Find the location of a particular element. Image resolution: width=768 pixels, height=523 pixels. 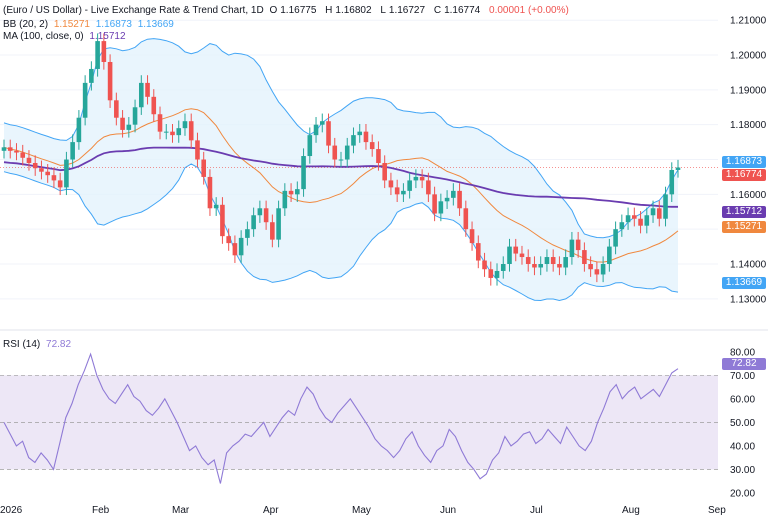

rsi-tick-label: 60.00 is located at coordinates (742, 399).